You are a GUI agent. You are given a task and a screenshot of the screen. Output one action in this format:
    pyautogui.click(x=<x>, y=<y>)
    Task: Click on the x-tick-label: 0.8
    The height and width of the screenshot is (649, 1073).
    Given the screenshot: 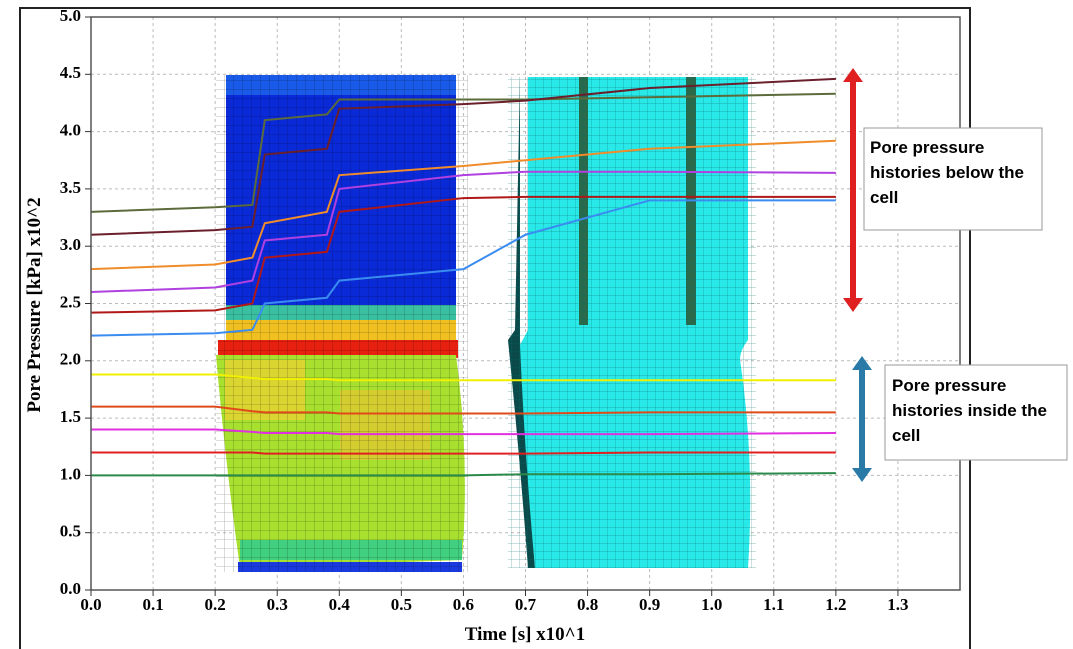 What is the action you would take?
    pyautogui.click(x=587, y=604)
    